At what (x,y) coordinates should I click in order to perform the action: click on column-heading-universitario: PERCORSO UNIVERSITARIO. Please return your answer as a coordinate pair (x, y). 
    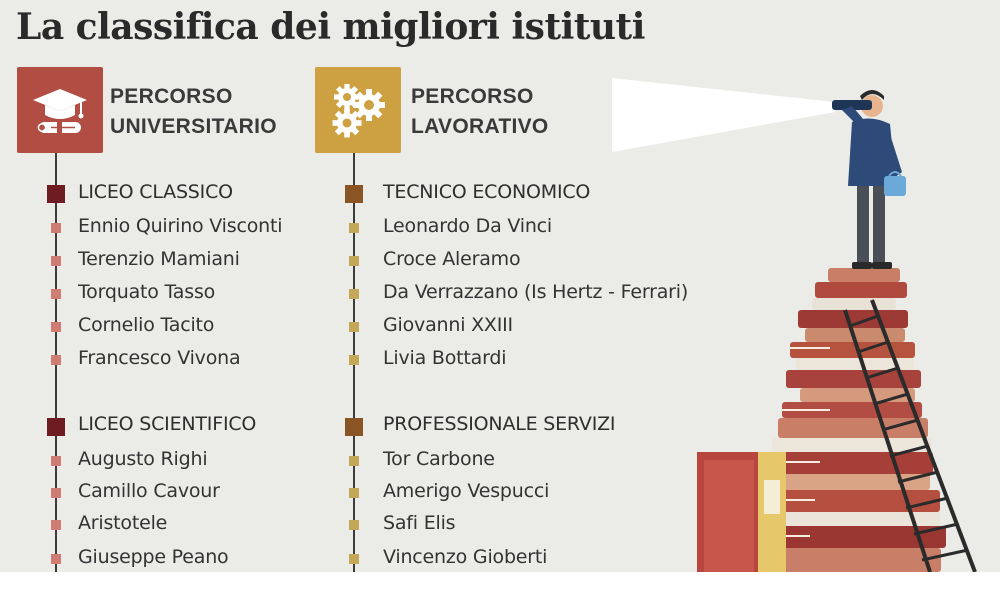
    Looking at the image, I should click on (193, 112).